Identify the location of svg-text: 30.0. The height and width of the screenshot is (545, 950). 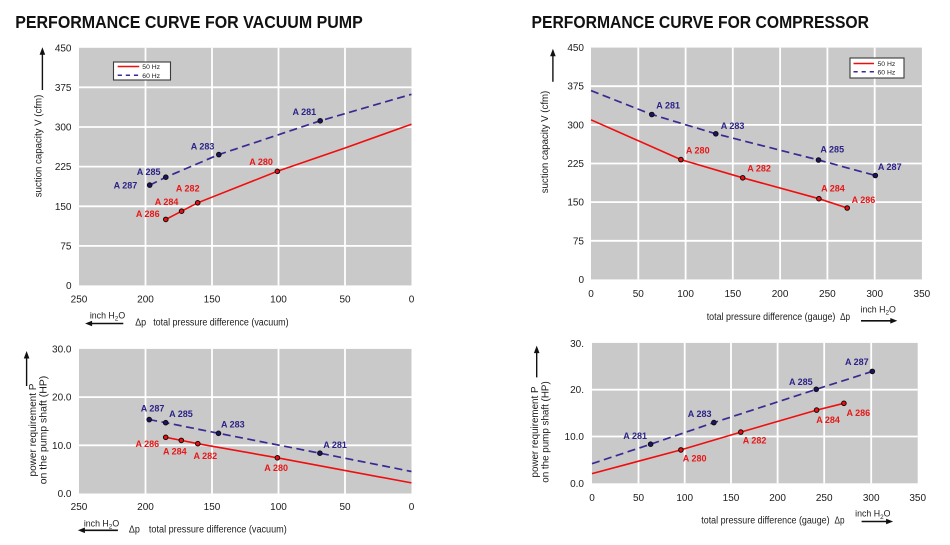
(62, 349).